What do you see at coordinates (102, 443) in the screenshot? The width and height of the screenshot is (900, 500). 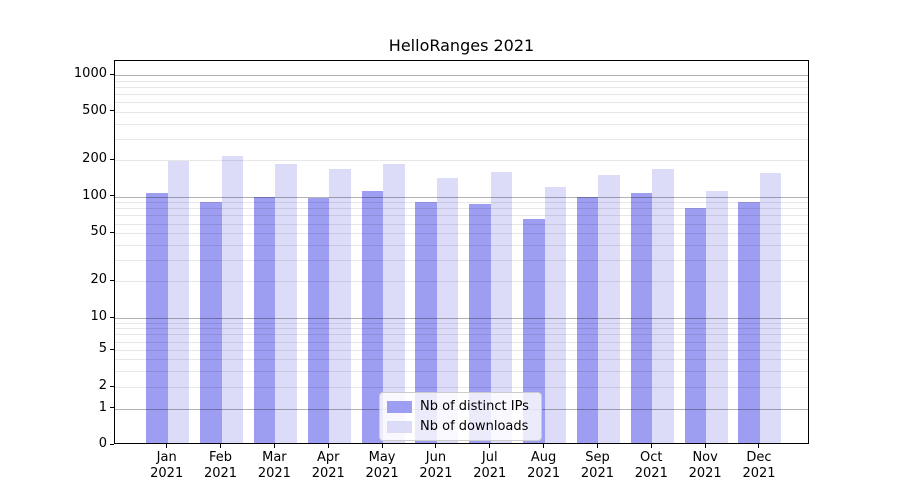 I see `y-tick-label: 0` at bounding box center [102, 443].